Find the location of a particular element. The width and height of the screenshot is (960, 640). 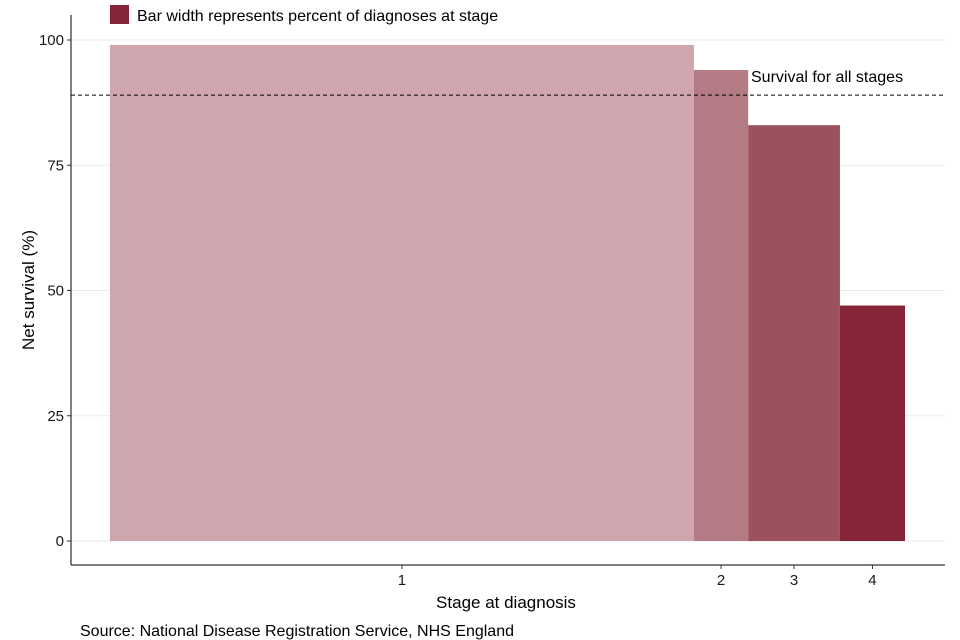

y-tick-label-100: 100 is located at coordinates (51, 40).